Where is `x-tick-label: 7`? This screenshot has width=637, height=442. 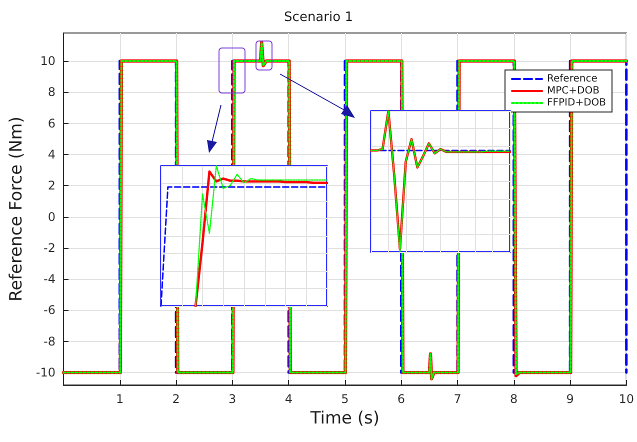
x-tick-label: 7 is located at coordinates (458, 399).